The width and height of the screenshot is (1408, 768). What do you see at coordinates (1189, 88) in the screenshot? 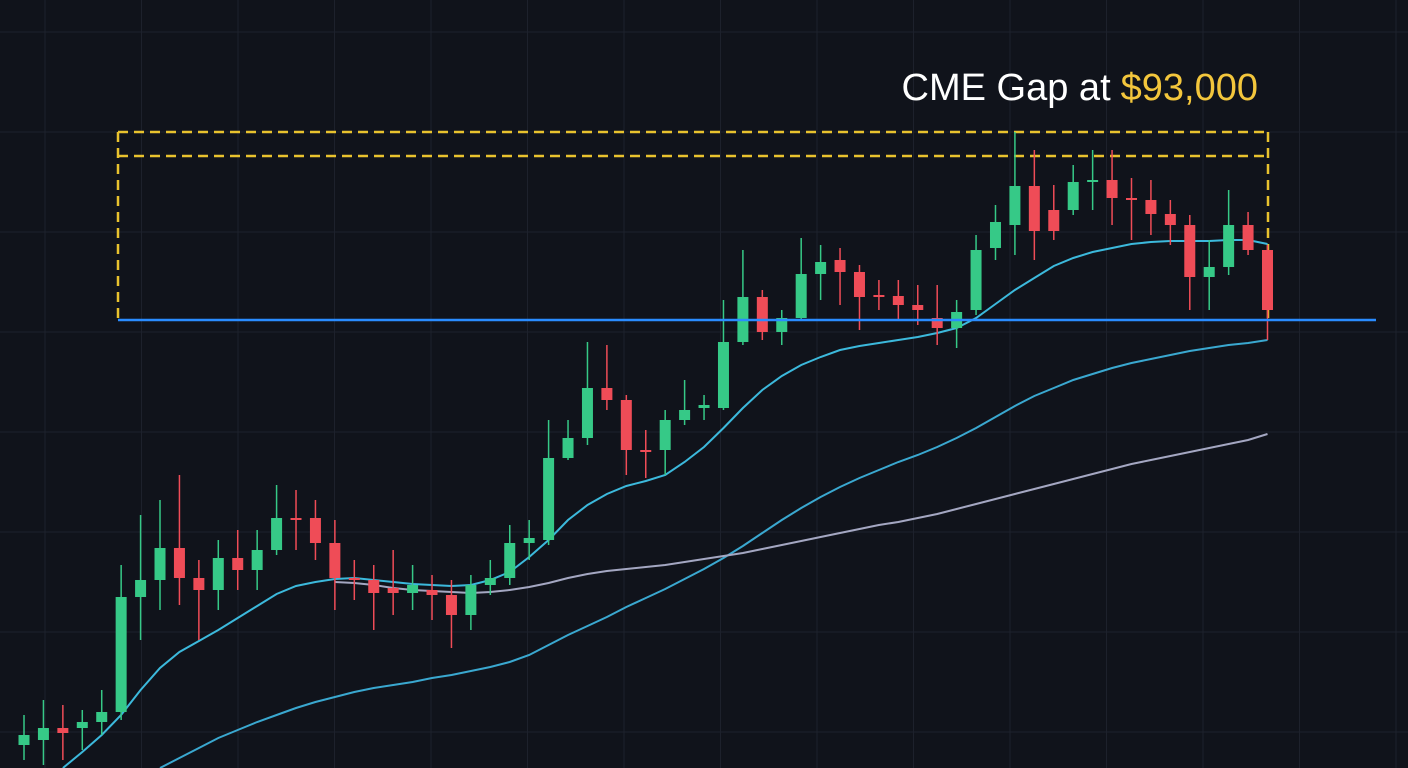
I see `annotation-value: $93,000` at bounding box center [1189, 88].